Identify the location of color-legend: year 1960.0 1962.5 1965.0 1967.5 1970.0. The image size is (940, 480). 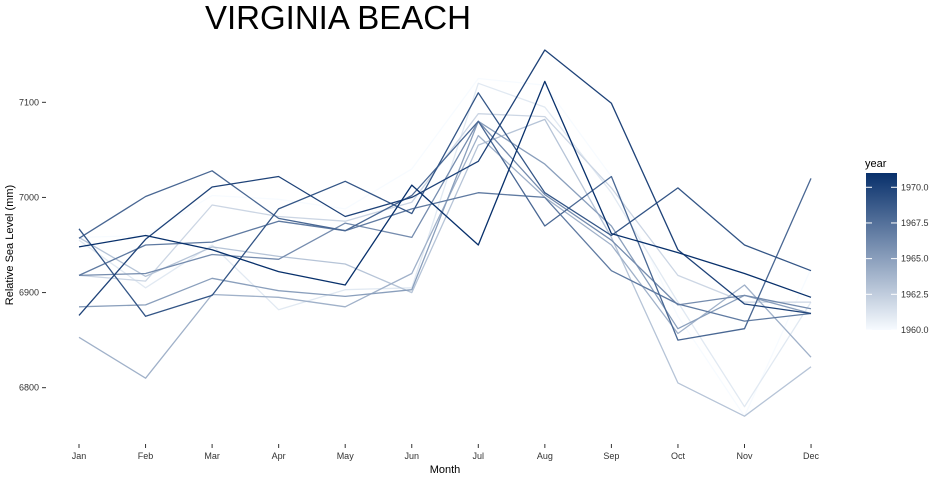
(897, 246).